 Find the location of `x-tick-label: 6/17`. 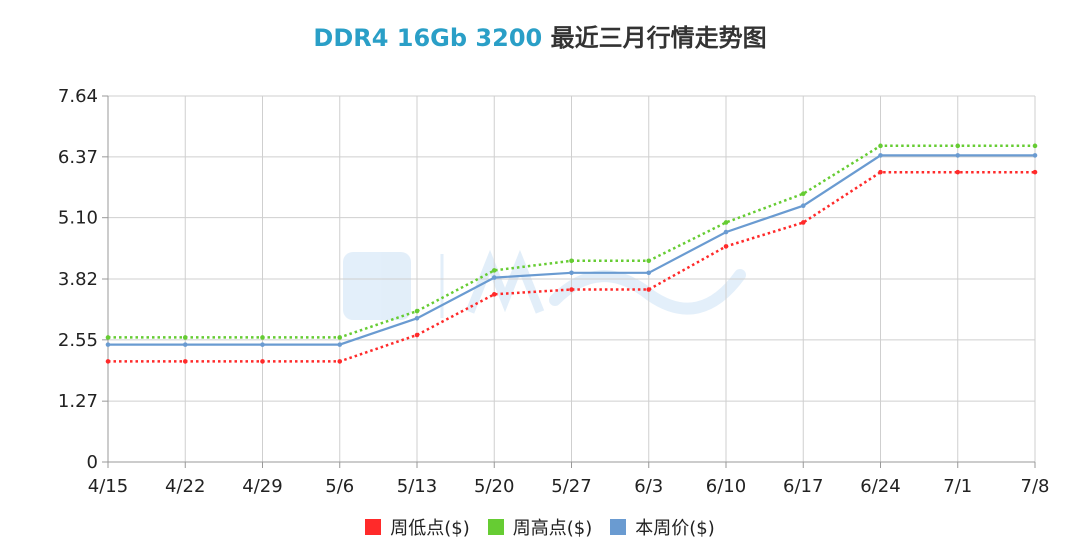

x-tick-label: 6/17 is located at coordinates (803, 486).